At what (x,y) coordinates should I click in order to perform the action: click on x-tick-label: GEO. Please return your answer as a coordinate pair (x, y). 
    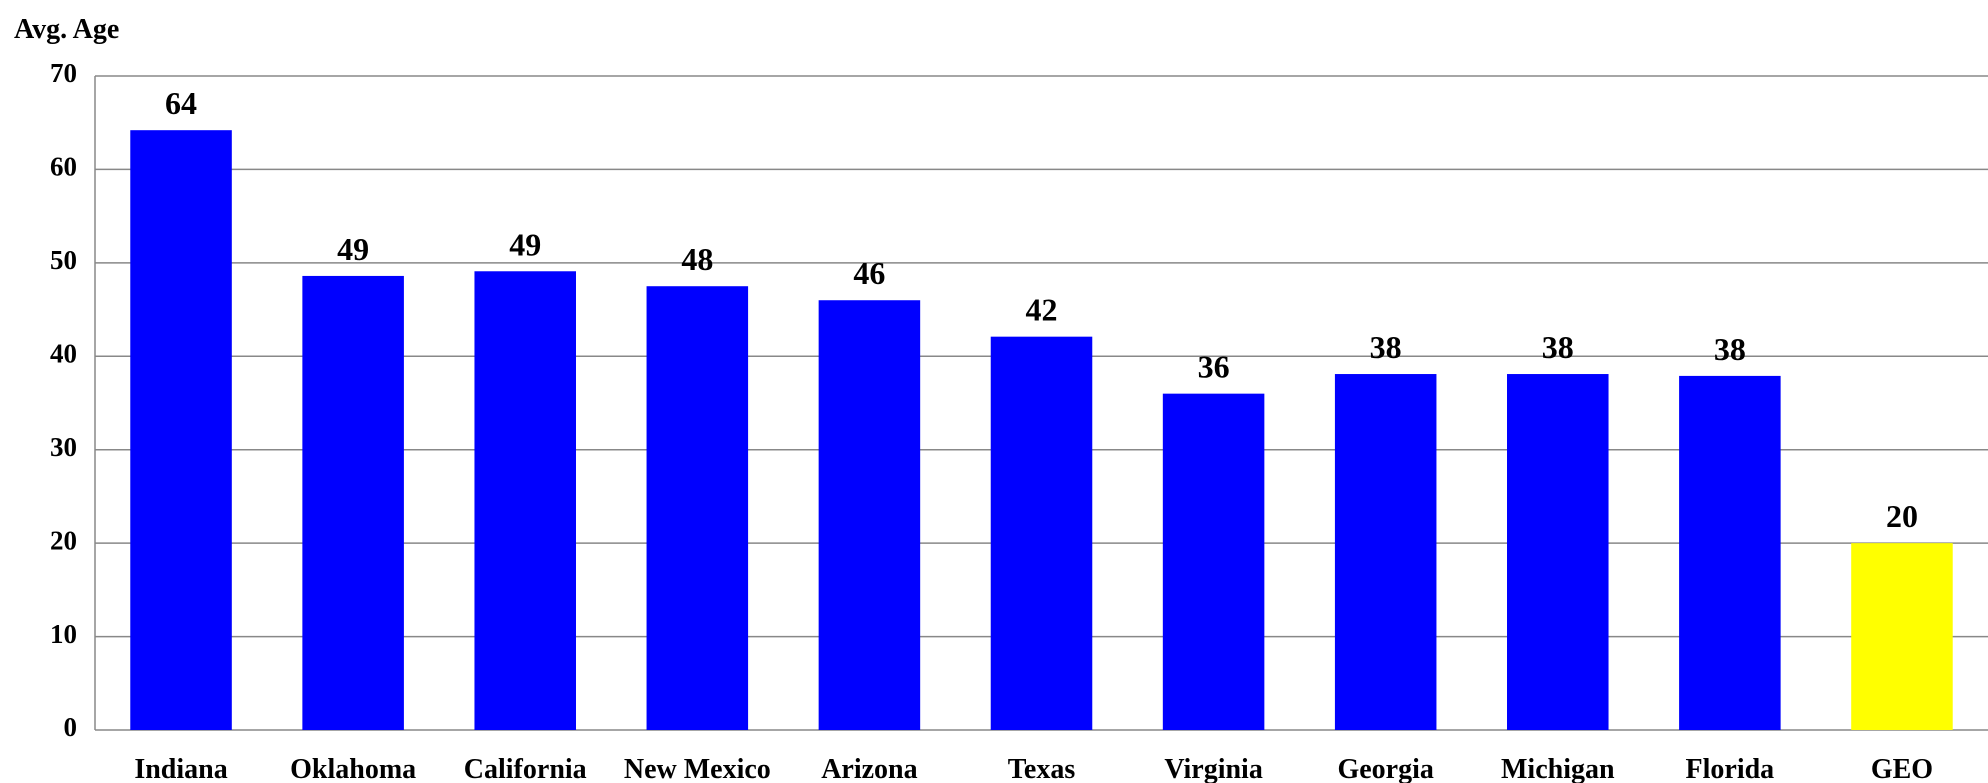
    Looking at the image, I should click on (1902, 768).